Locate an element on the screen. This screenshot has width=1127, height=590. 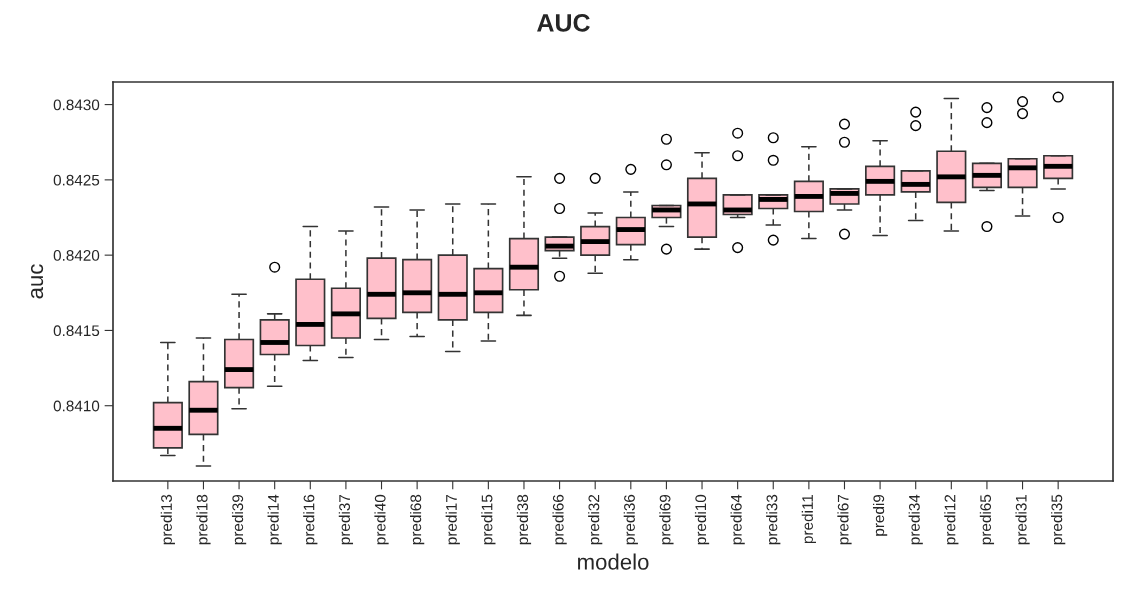
x-tick-label: predi69 is located at coordinates (666, 519).